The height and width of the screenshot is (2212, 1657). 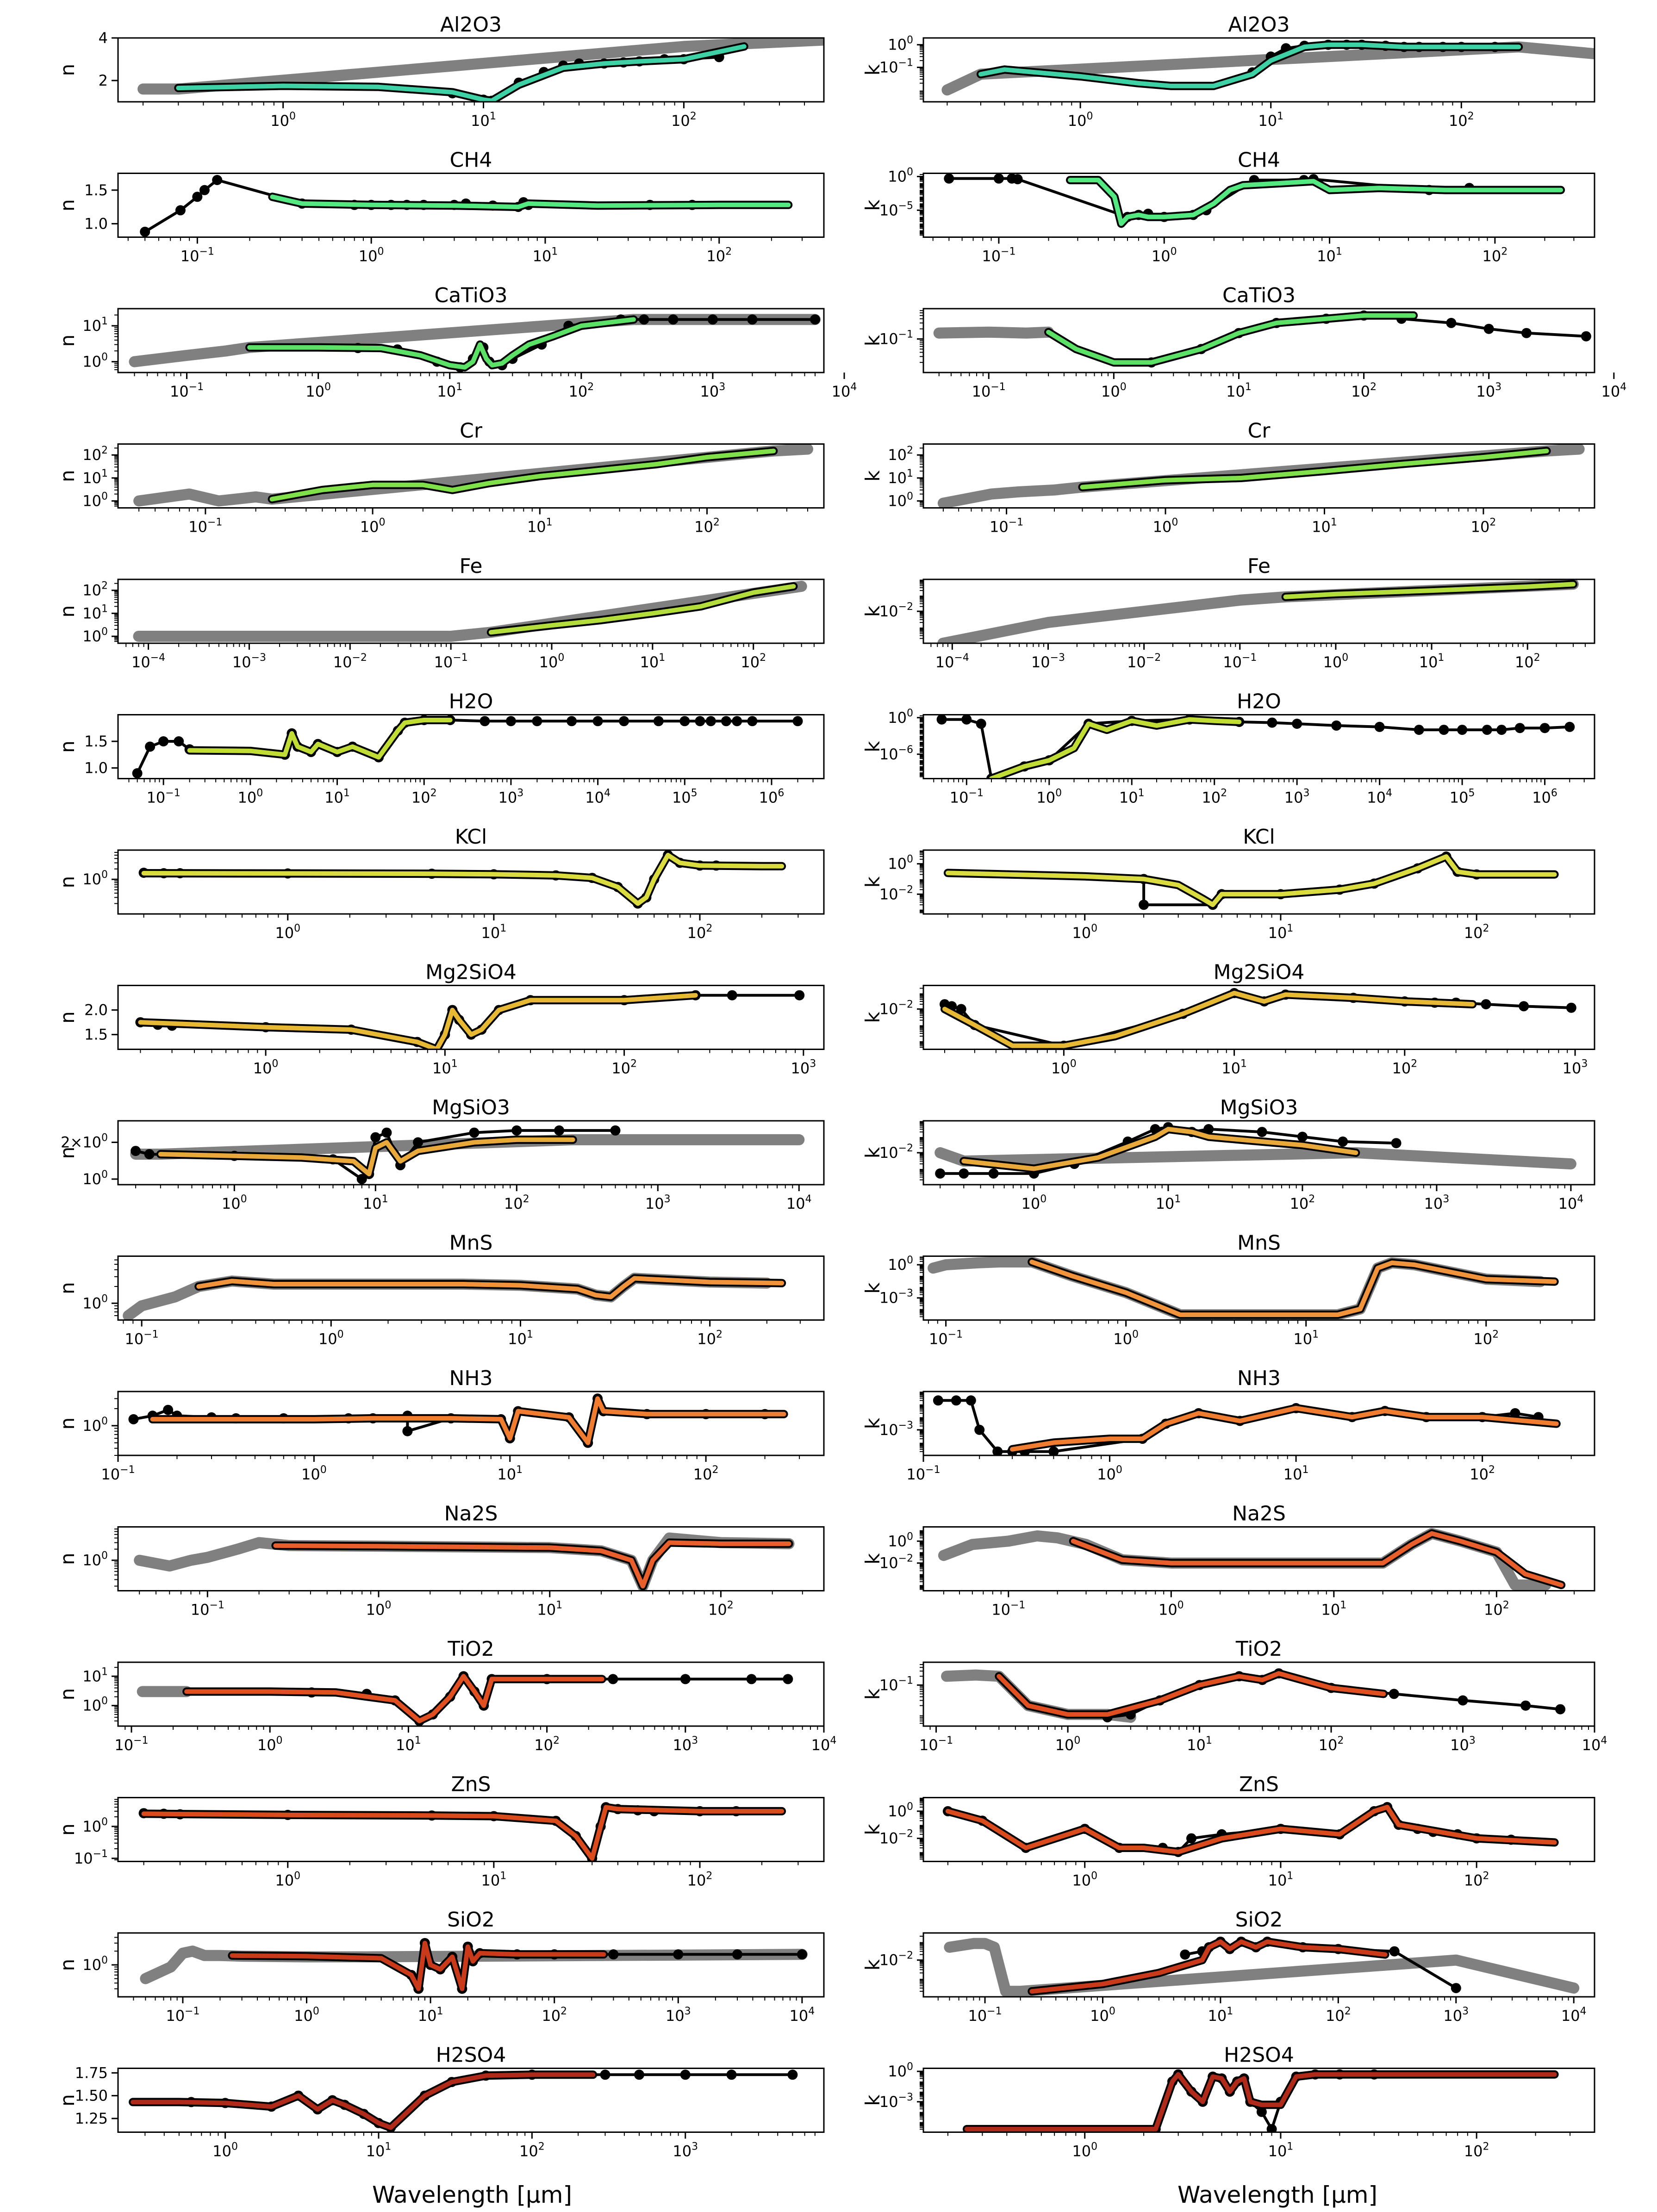 What do you see at coordinates (441, 1289) in the screenshot?
I see `subplot-mns-n: MnS n 10−1 100 101 102 100` at bounding box center [441, 1289].